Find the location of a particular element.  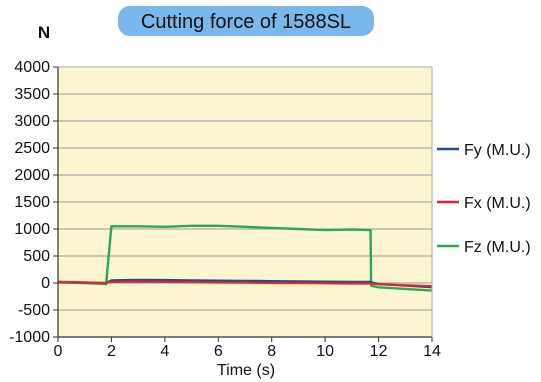

y-tick-label: -1000 is located at coordinates (29, 337).